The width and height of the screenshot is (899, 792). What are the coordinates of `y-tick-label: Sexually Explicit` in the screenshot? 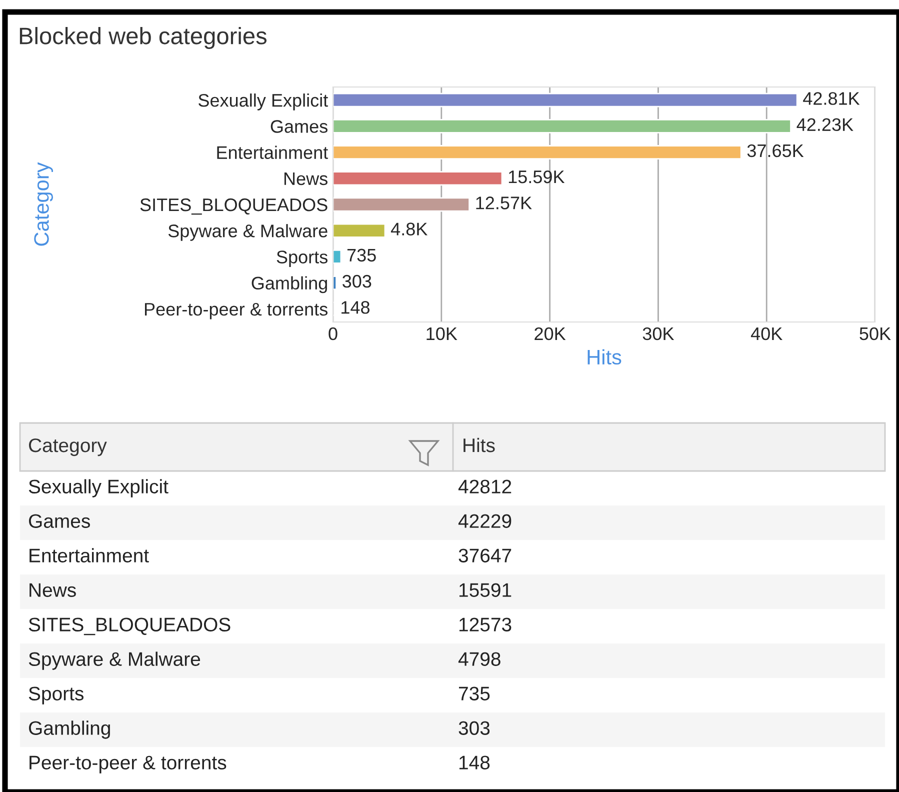 It's located at (263, 102).